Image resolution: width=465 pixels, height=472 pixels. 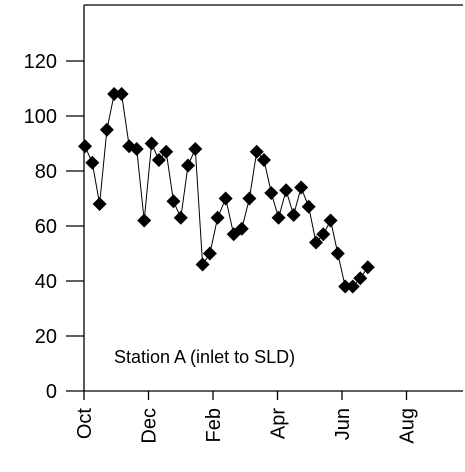 I want to click on y-tick-label: 100, so click(x=40, y=117).